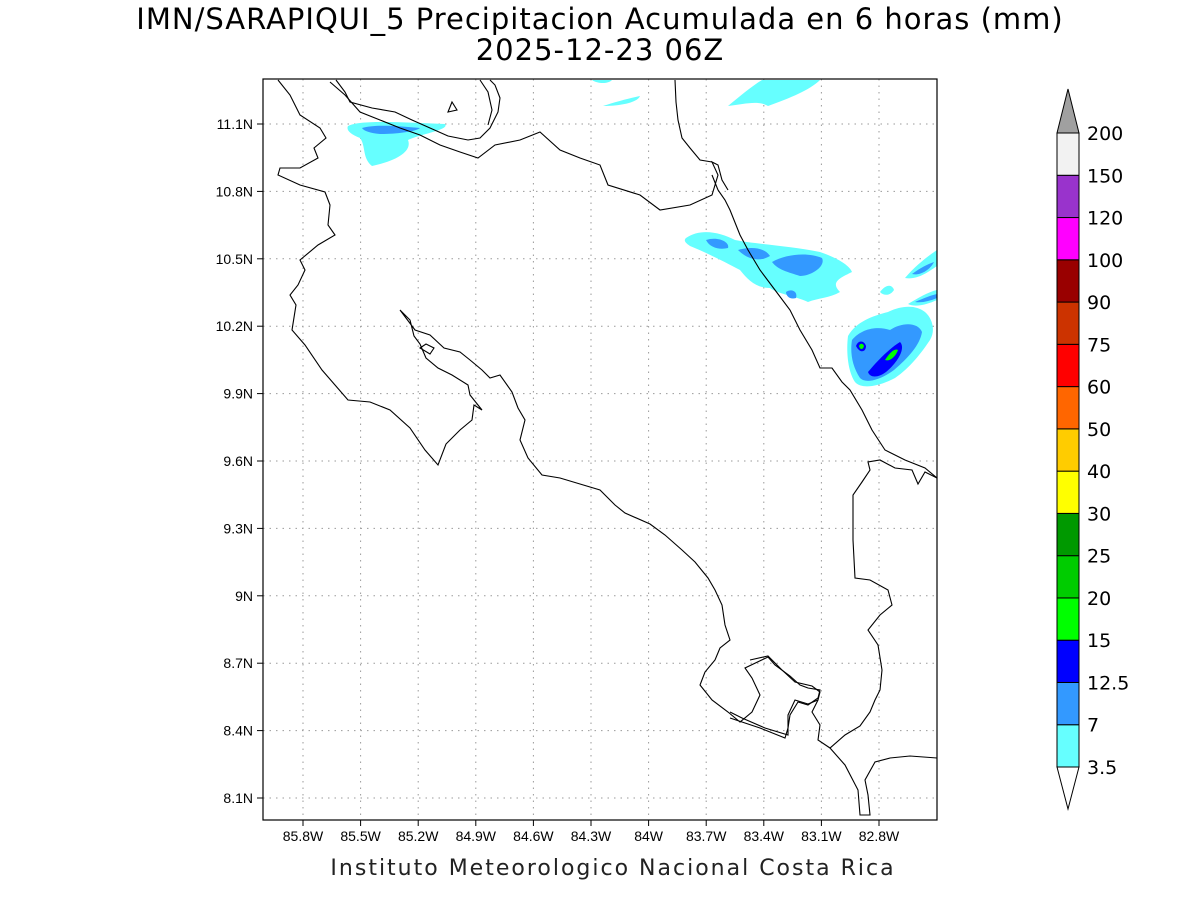 The width and height of the screenshot is (1200, 900). What do you see at coordinates (244, 596) in the screenshot?
I see `y-tick-label: 9N` at bounding box center [244, 596].